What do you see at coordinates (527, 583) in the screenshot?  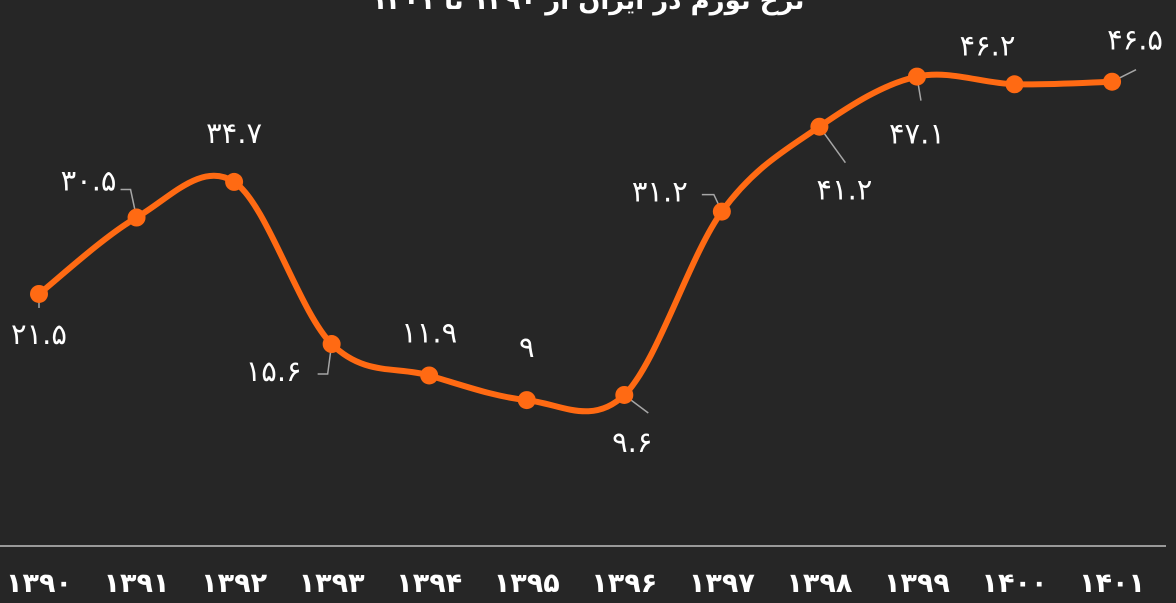 I see `x-tick-label: ۱۳۹۵` at bounding box center [527, 583].